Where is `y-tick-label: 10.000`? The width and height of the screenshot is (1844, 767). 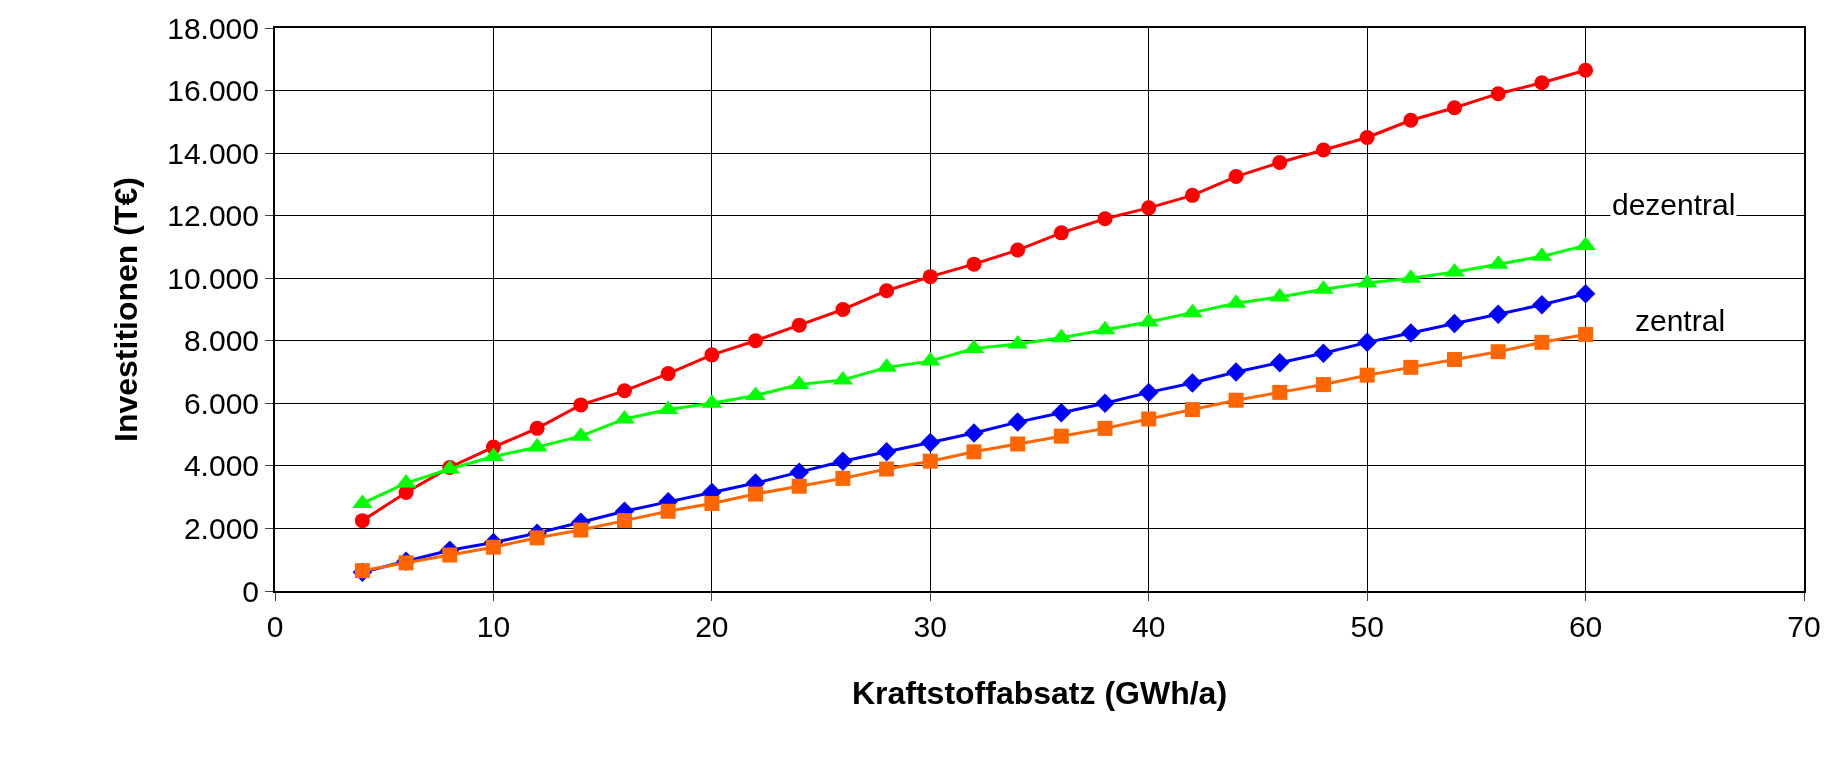
y-tick-label: 10.000 is located at coordinates (213, 278).